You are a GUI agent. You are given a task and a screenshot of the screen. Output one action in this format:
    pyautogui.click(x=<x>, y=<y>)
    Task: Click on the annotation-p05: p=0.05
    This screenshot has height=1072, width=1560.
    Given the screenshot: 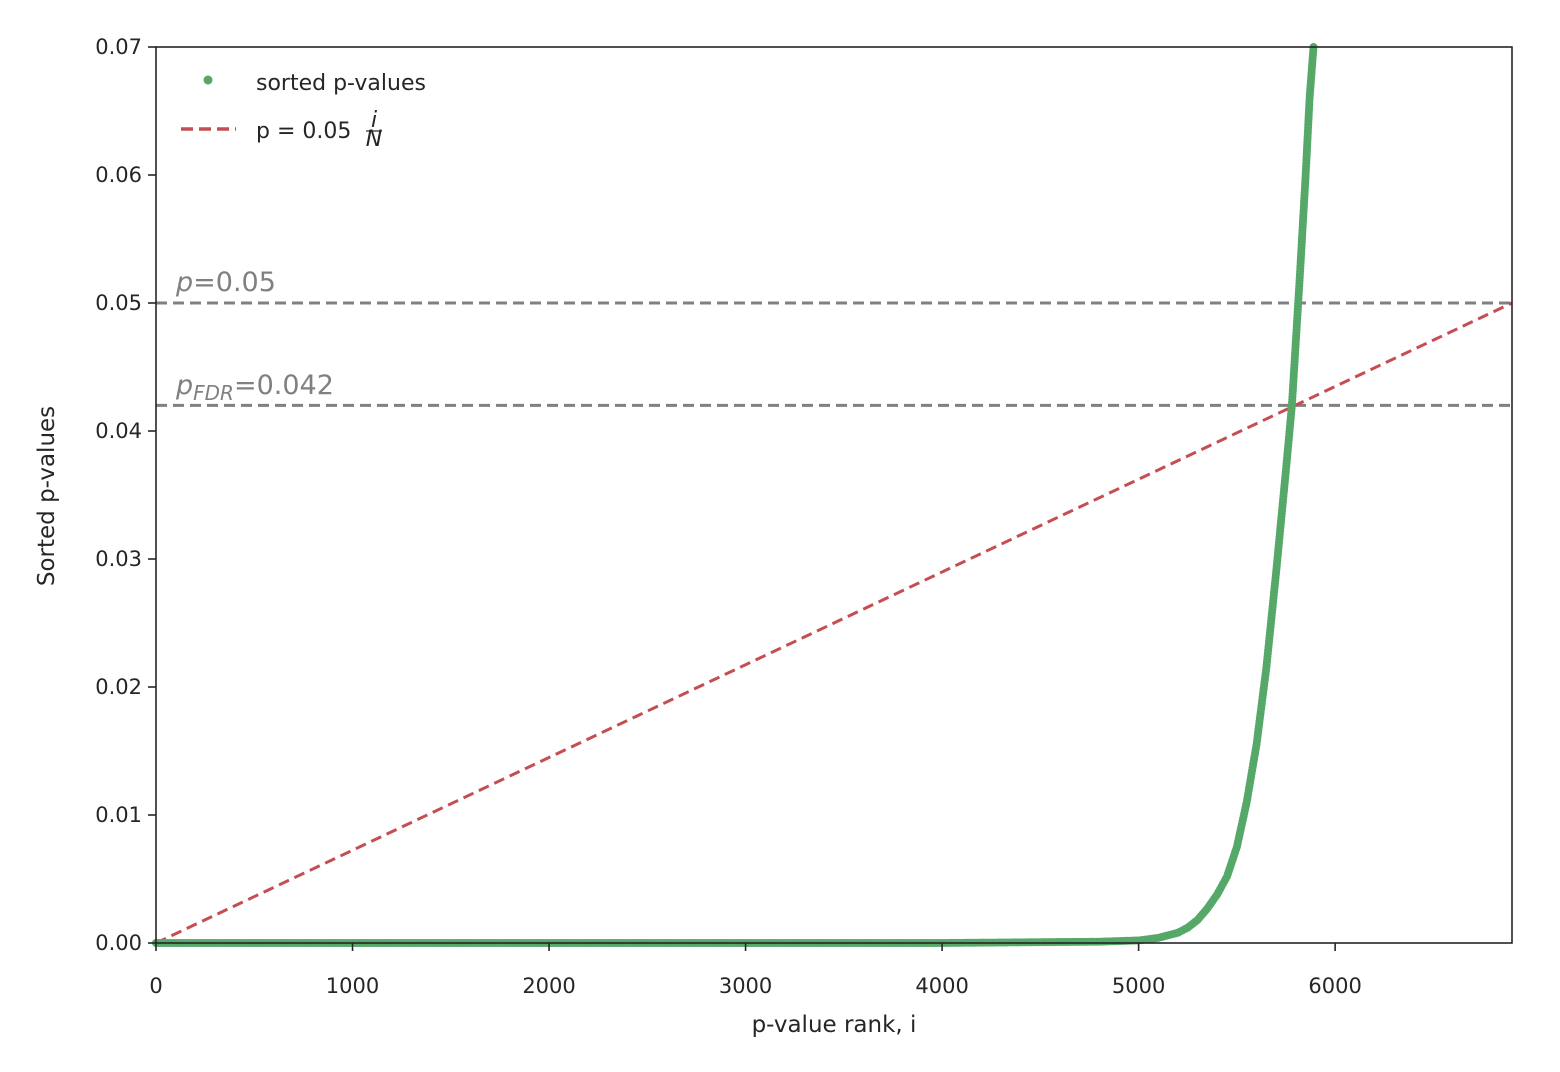 What is the action you would take?
    pyautogui.click(x=225, y=282)
    